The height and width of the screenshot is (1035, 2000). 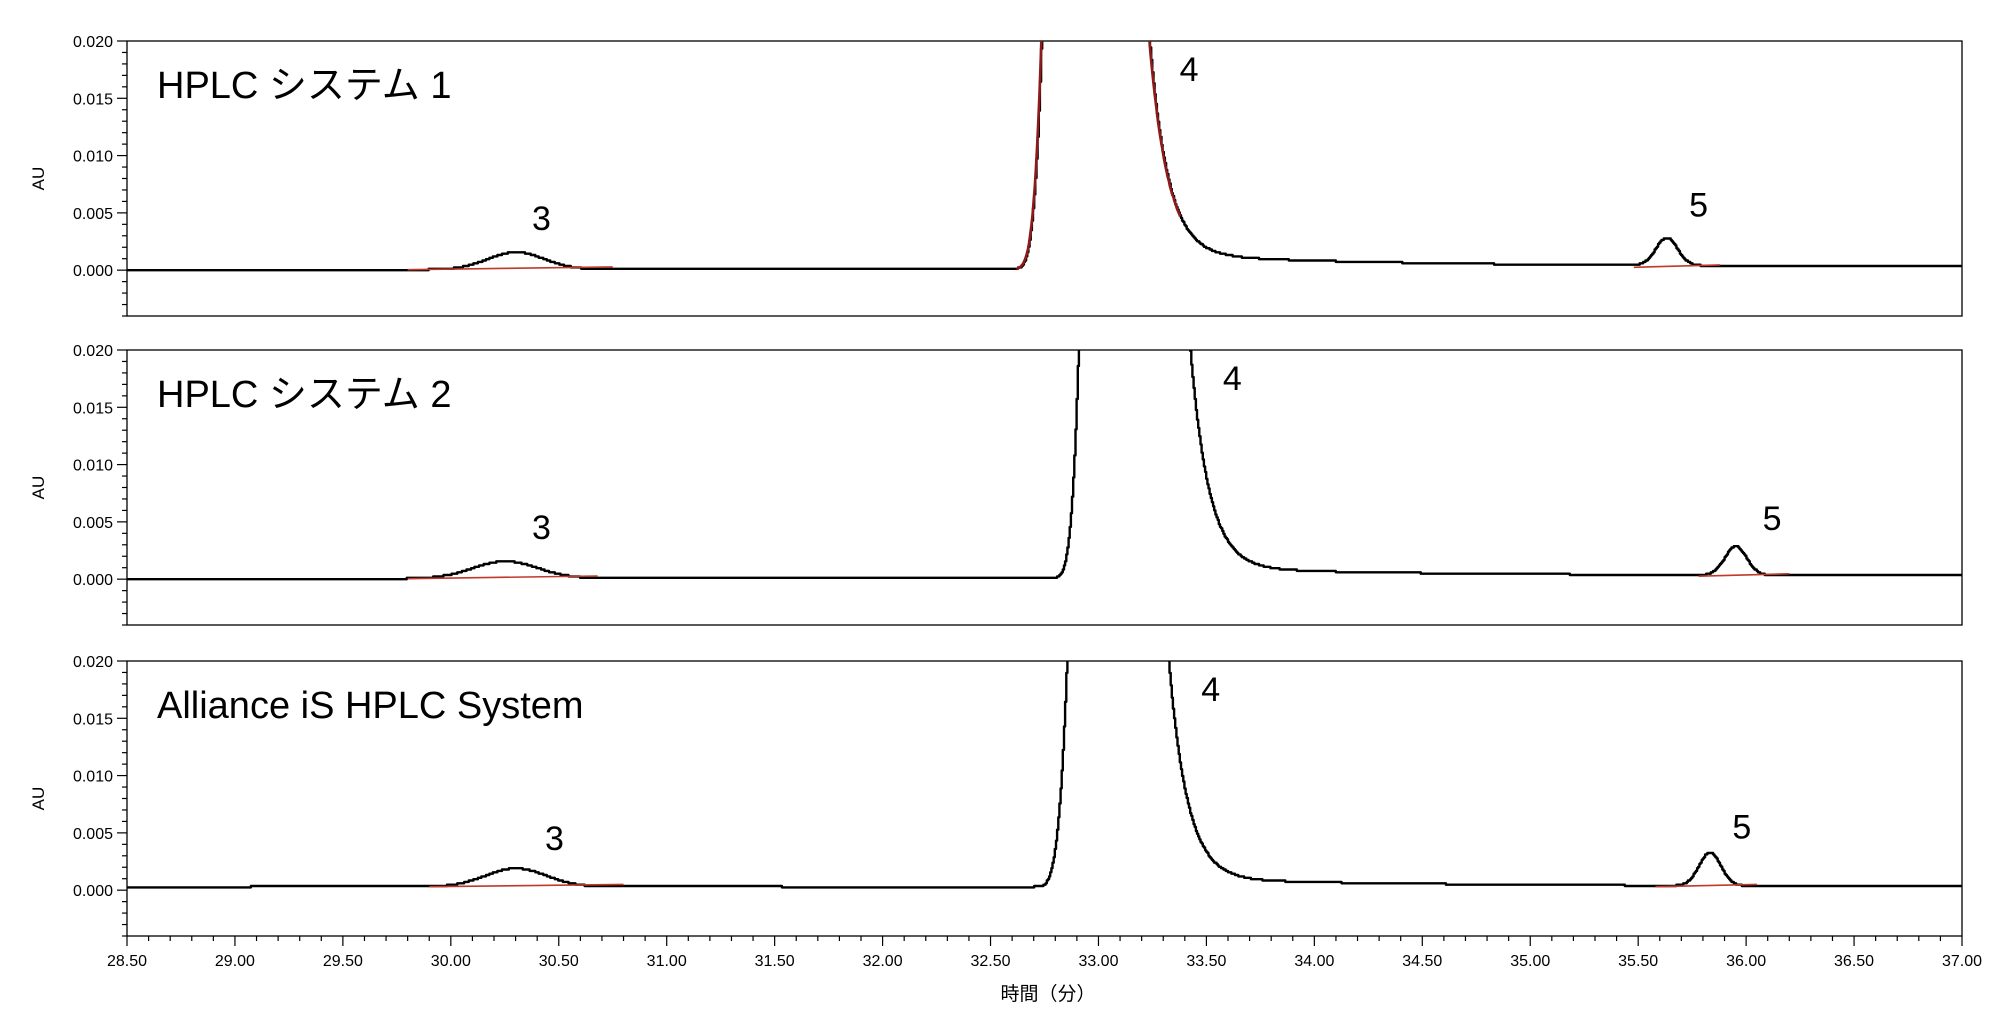 I want to click on panel-title: HPLC システム 2, so click(x=304, y=395).